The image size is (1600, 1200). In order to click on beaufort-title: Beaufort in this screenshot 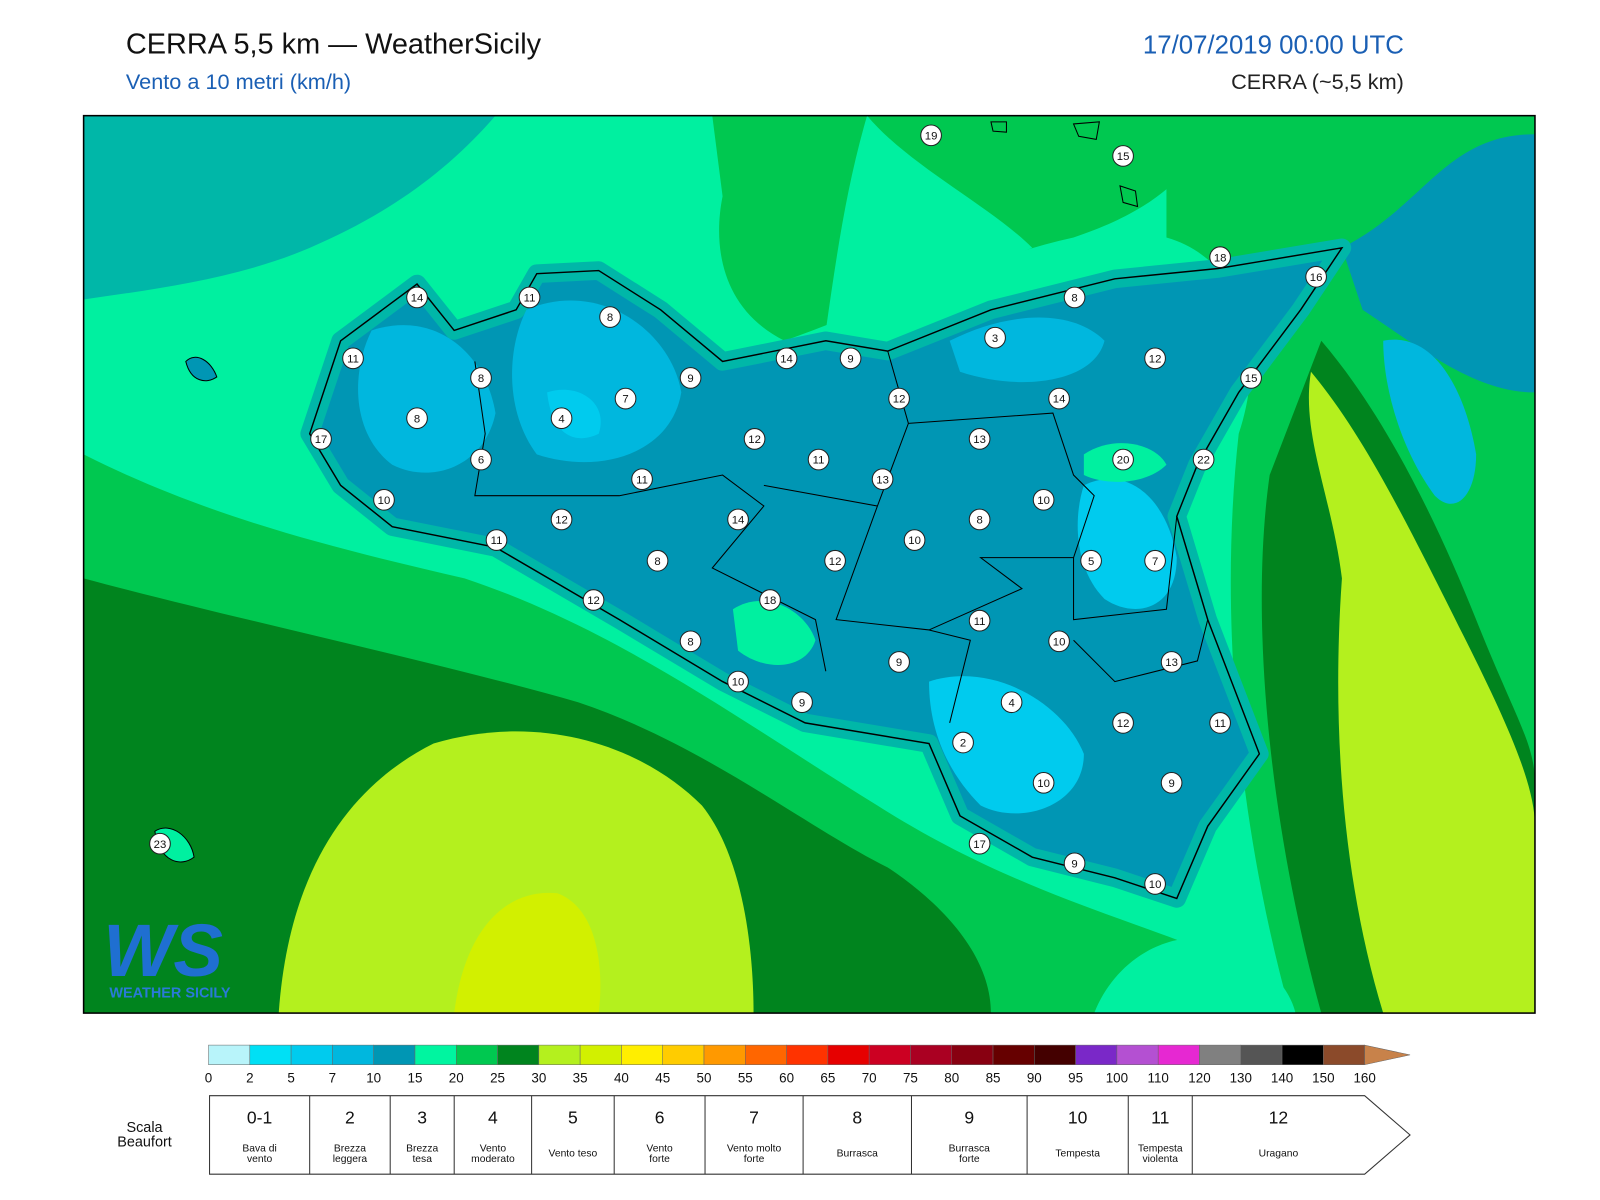, I will do `click(144, 1142)`.